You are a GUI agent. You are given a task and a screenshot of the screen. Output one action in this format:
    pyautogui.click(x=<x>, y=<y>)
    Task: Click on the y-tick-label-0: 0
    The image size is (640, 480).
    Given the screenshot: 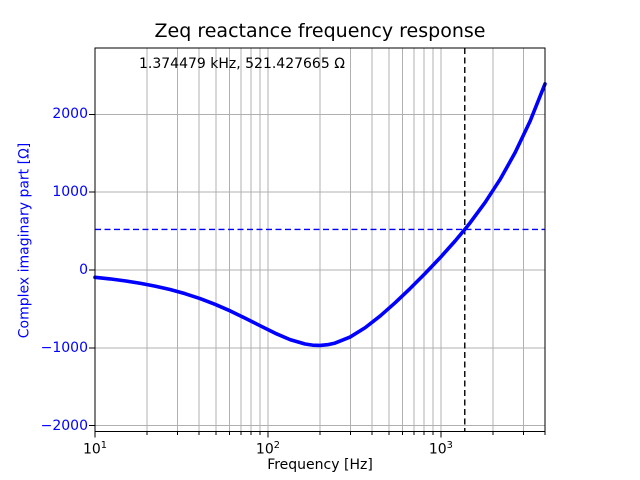 What is the action you would take?
    pyautogui.click(x=83, y=269)
    